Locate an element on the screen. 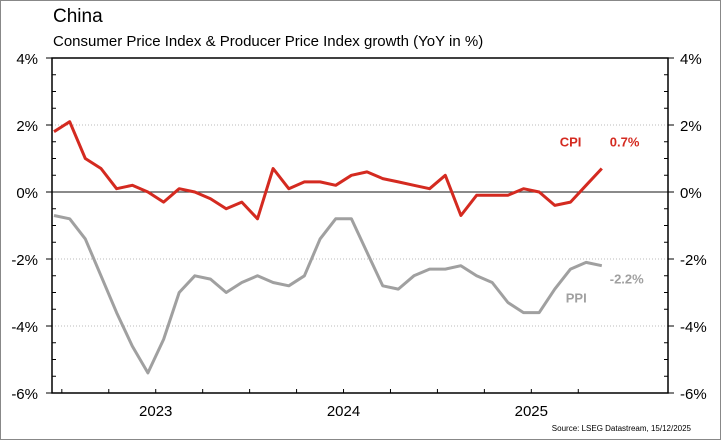 The height and width of the screenshot is (440, 721). y-tick-label-left: 4% is located at coordinates (27, 59).